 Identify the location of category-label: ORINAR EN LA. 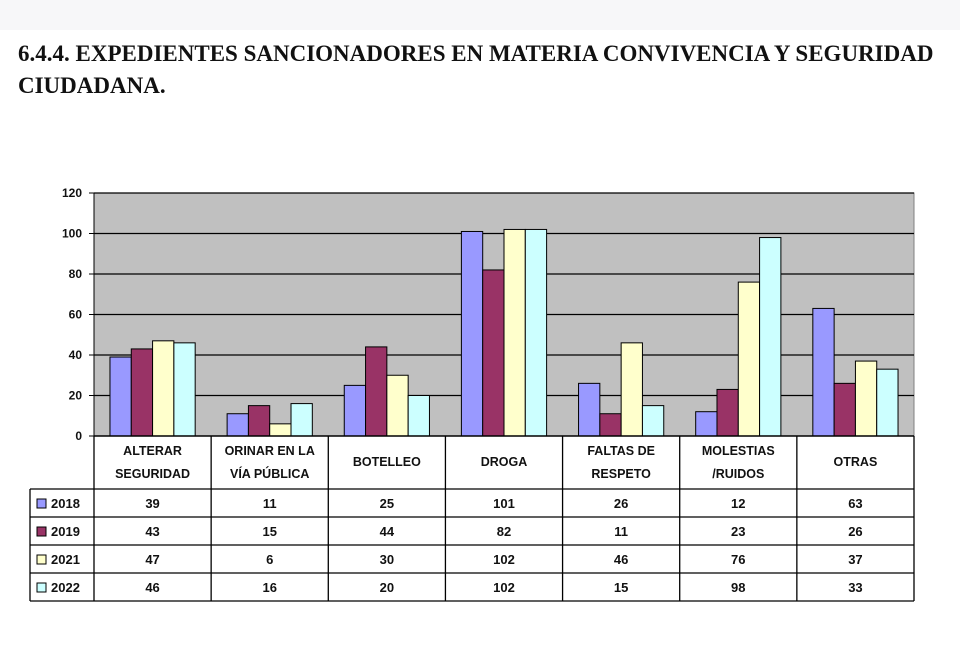
(270, 451).